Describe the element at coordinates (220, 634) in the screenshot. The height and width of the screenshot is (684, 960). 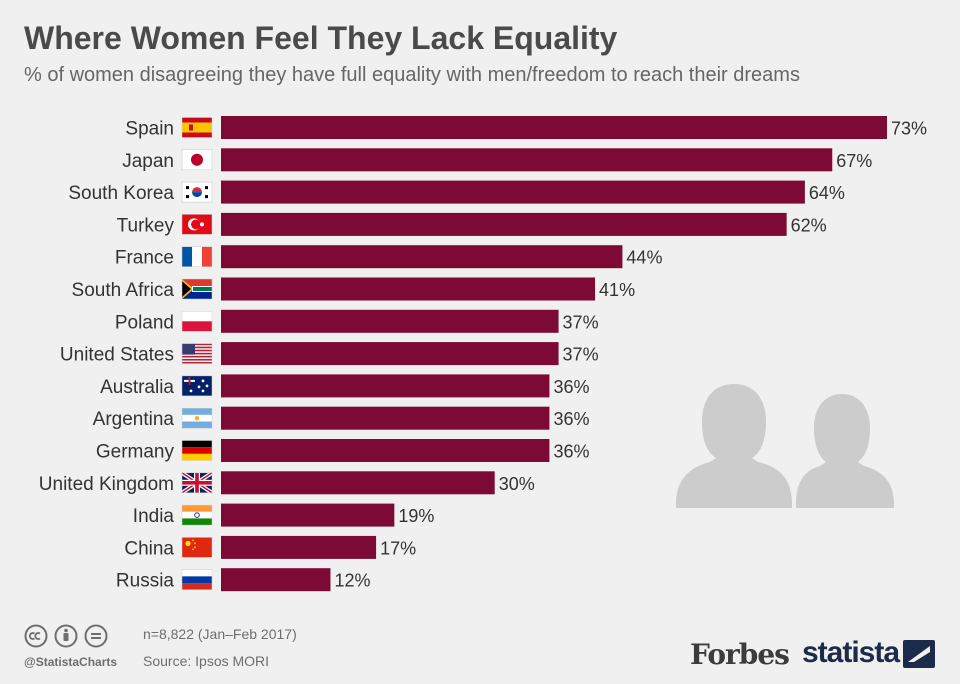
I see `sample-note: n=8,822 (Jan–Feb 2017)` at that location.